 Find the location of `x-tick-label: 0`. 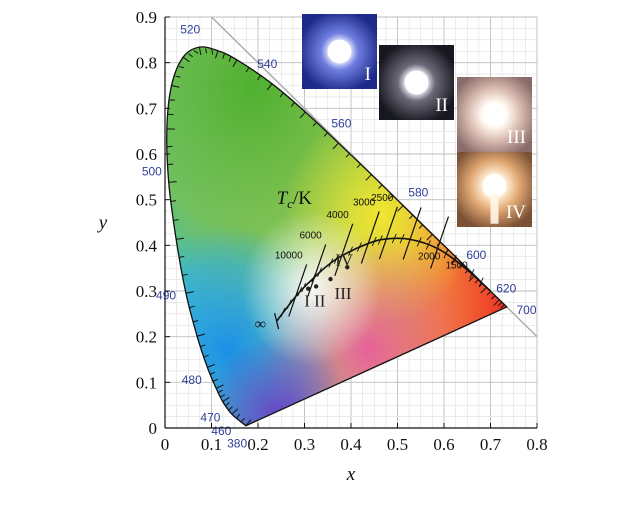

x-tick-label: 0 is located at coordinates (165, 444).